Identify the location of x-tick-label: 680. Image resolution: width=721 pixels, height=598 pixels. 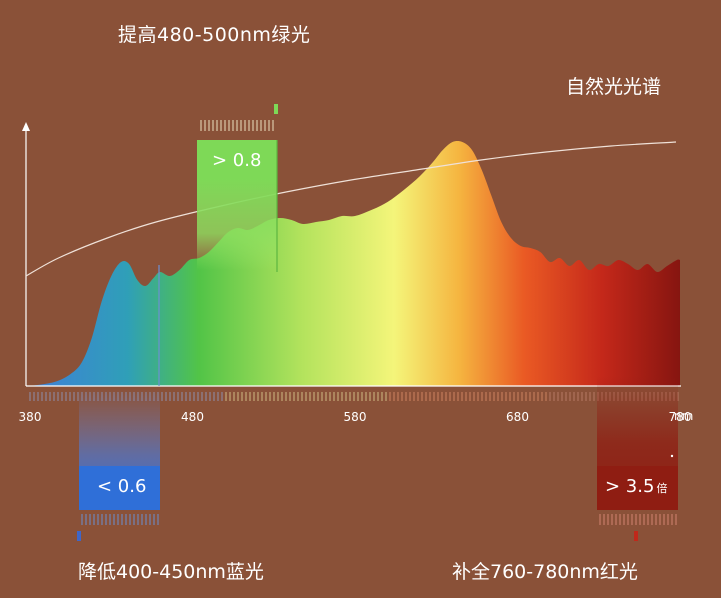
(517, 417).